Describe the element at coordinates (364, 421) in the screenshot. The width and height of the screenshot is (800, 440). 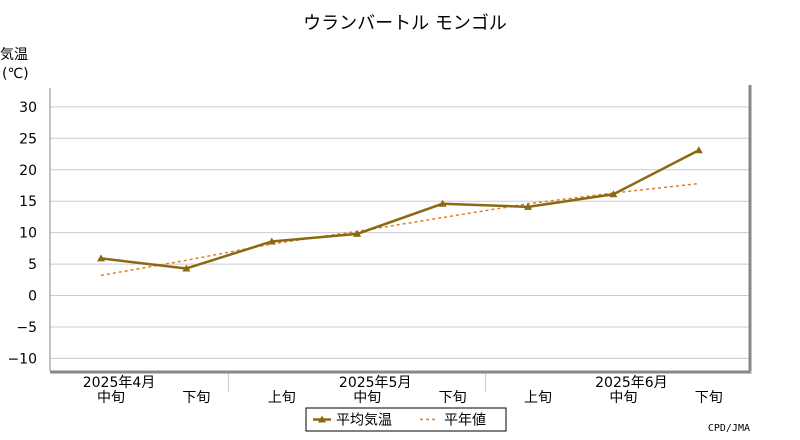
I see `legend-observed-label: 平均気温` at that location.